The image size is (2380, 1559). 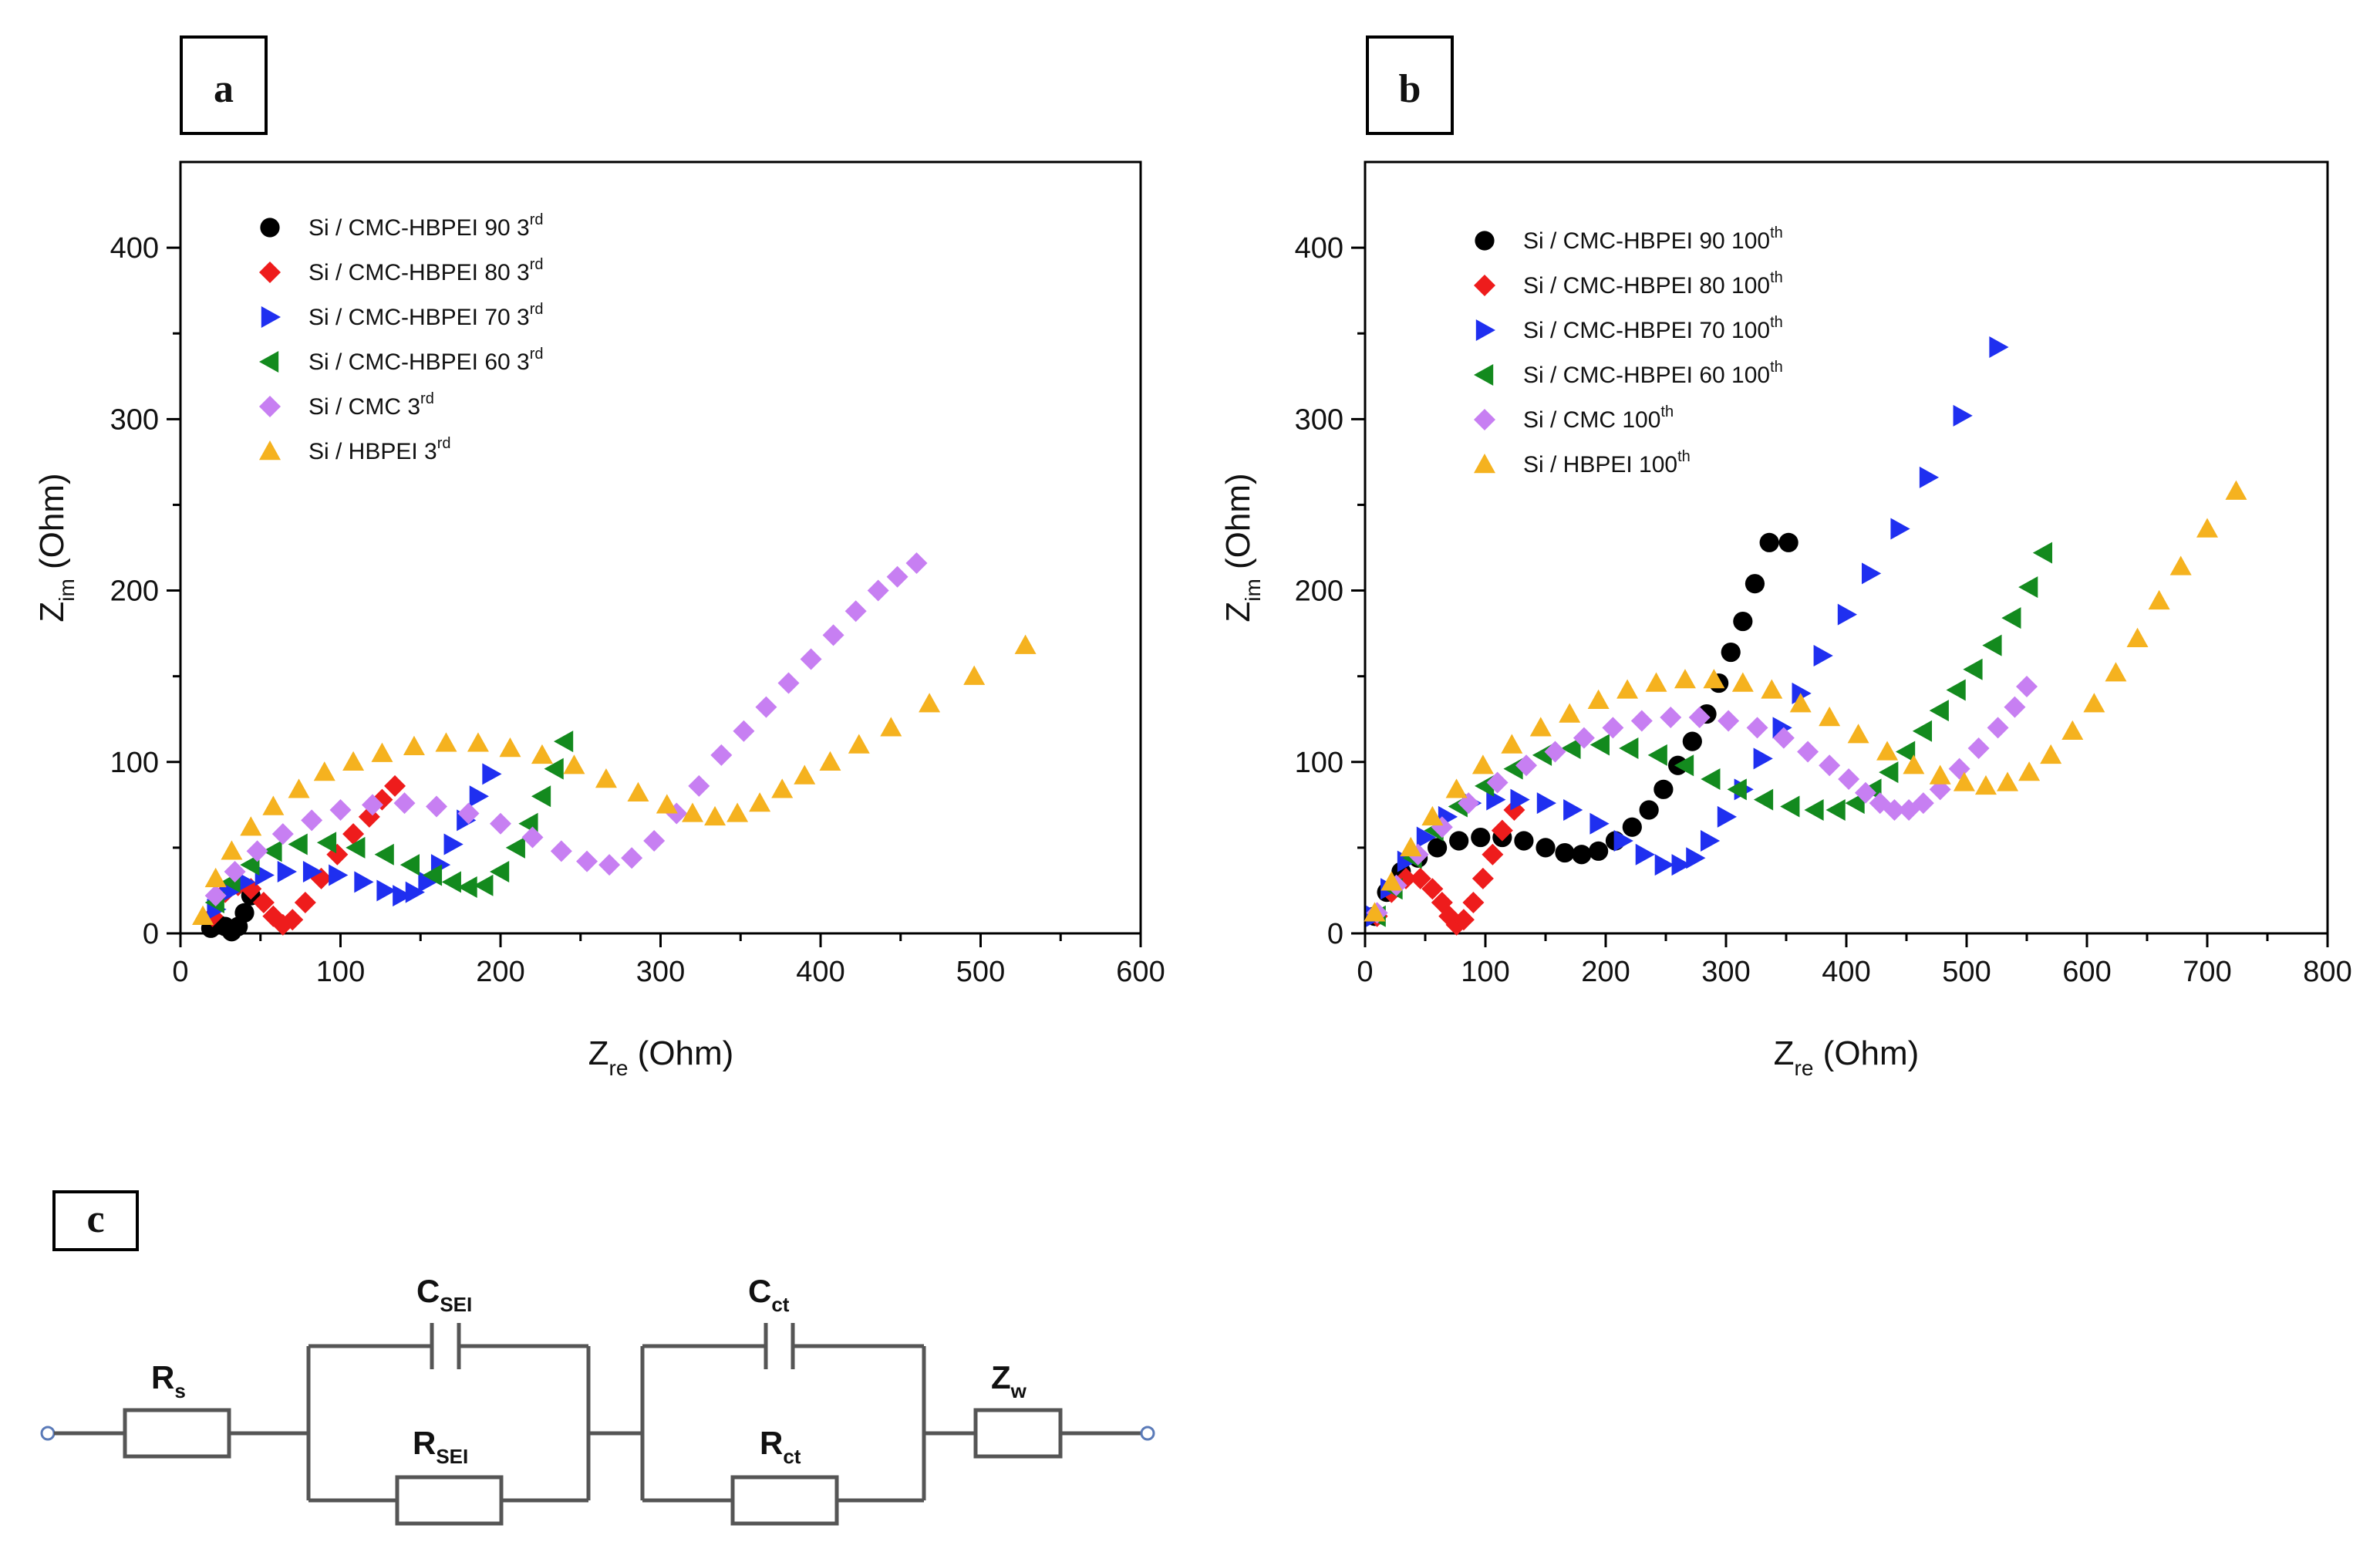 What do you see at coordinates (380, 450) in the screenshot?
I see `legend-label: Si / HBPEI 3rd` at bounding box center [380, 450].